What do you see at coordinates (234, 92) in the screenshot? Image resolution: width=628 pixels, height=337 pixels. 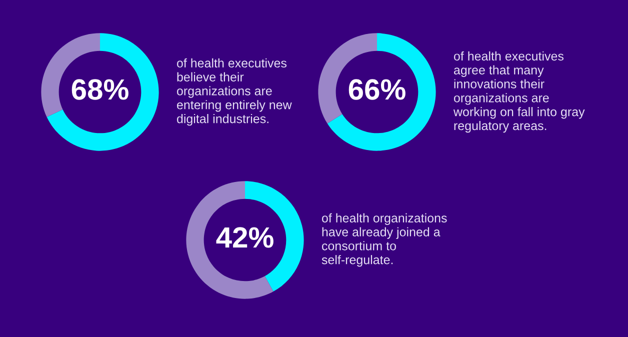 I see `text: of health executives believe their organizations are entering entirely new digital industries.` at bounding box center [234, 92].